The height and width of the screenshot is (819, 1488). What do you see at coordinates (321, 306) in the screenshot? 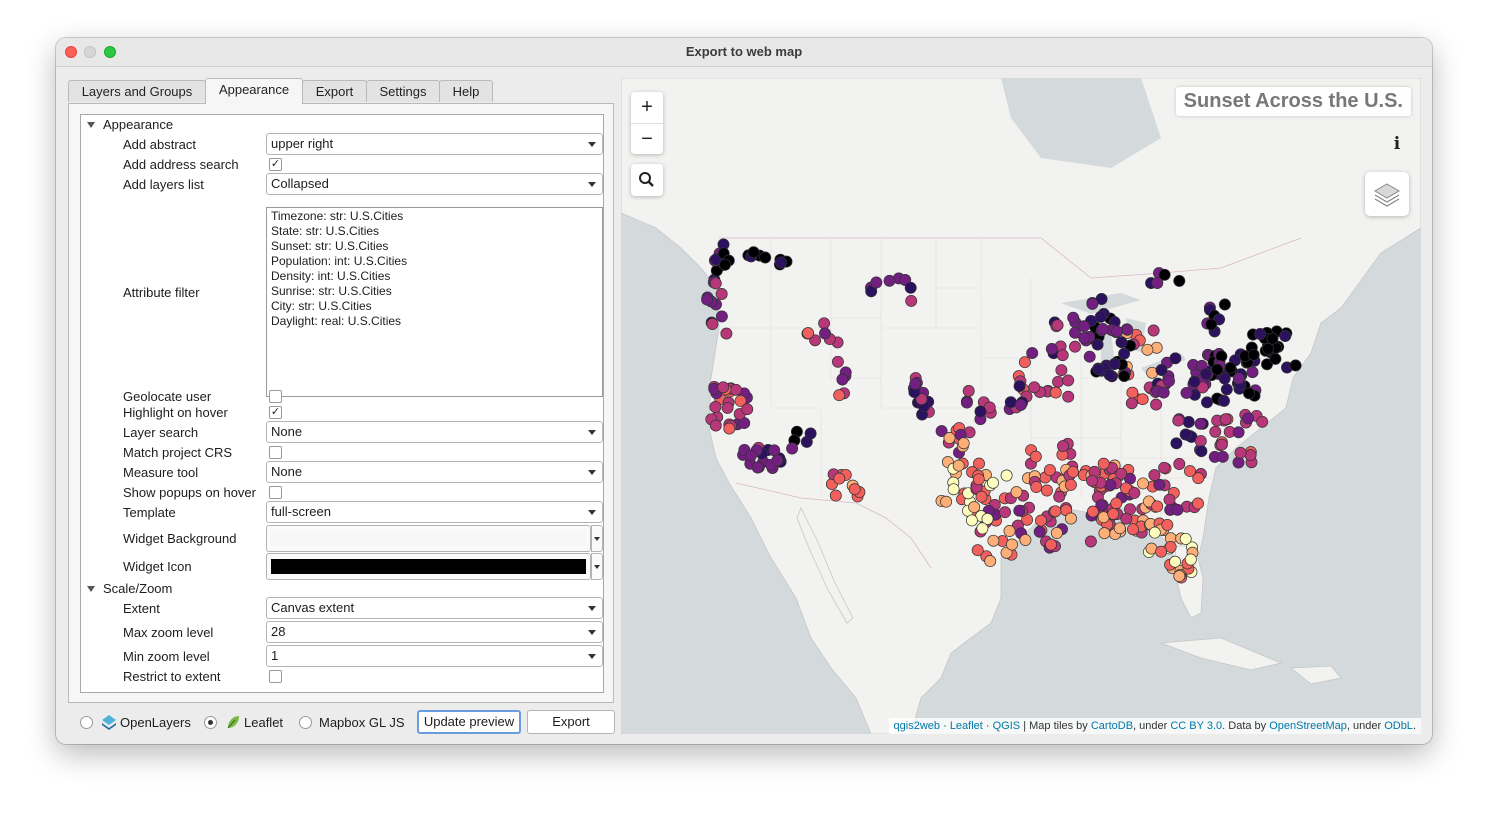
I see `attribute-filter-item: City: str: U.S.Cities` at bounding box center [321, 306].